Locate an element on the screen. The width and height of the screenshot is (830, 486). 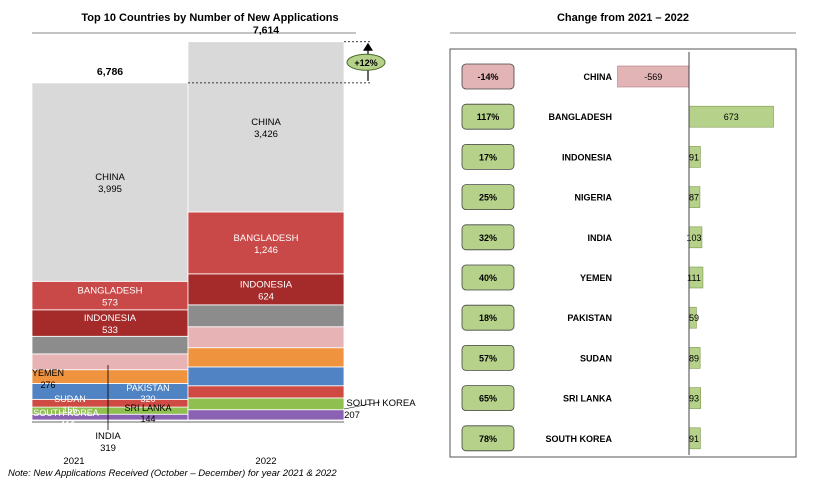
category-label-sri-lanka: SRI LANKA is located at coordinates (587, 399).